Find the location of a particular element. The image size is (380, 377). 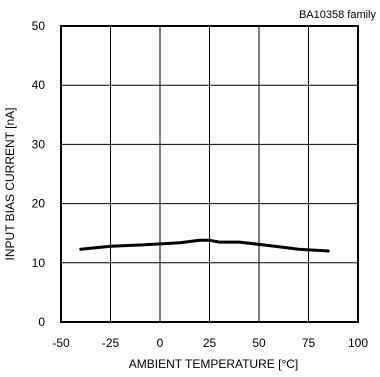

family-annotation: BA10358 family is located at coordinates (338, 15).